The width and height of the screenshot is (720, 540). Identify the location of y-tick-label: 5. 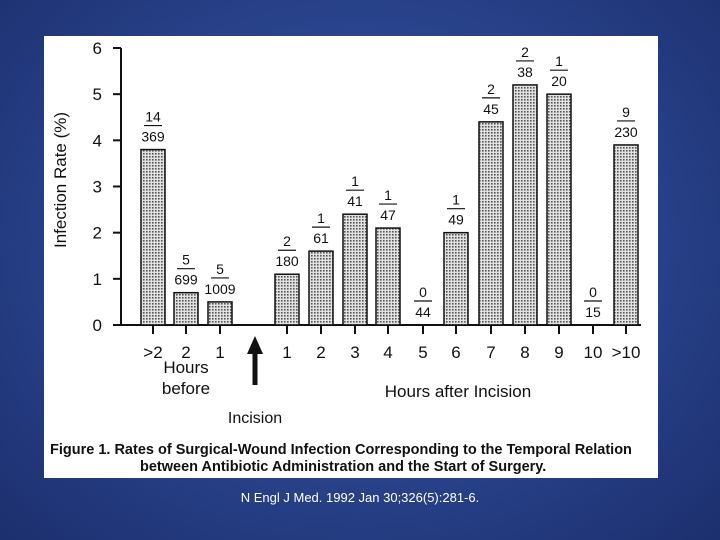
(97, 94).